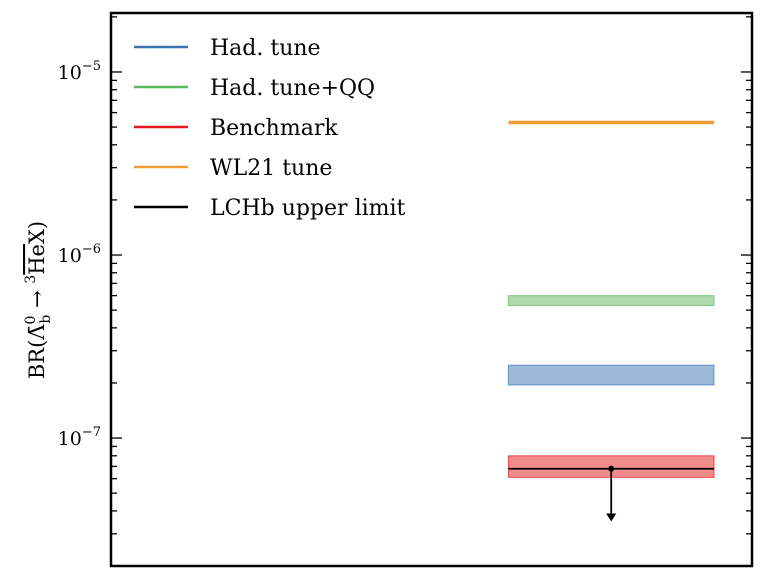 The height and width of the screenshot is (580, 773). What do you see at coordinates (308, 208) in the screenshot?
I see `legend-label-lchb-upper-limit: LCHb upper limit` at bounding box center [308, 208].